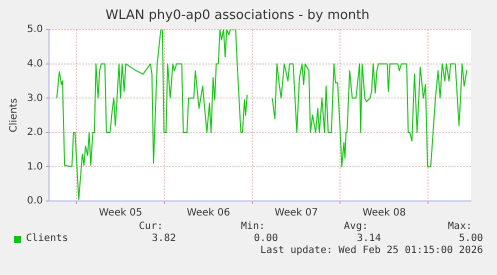 The width and height of the screenshot is (497, 275). I want to click on y-tick-label: 2.0, so click(34, 132).